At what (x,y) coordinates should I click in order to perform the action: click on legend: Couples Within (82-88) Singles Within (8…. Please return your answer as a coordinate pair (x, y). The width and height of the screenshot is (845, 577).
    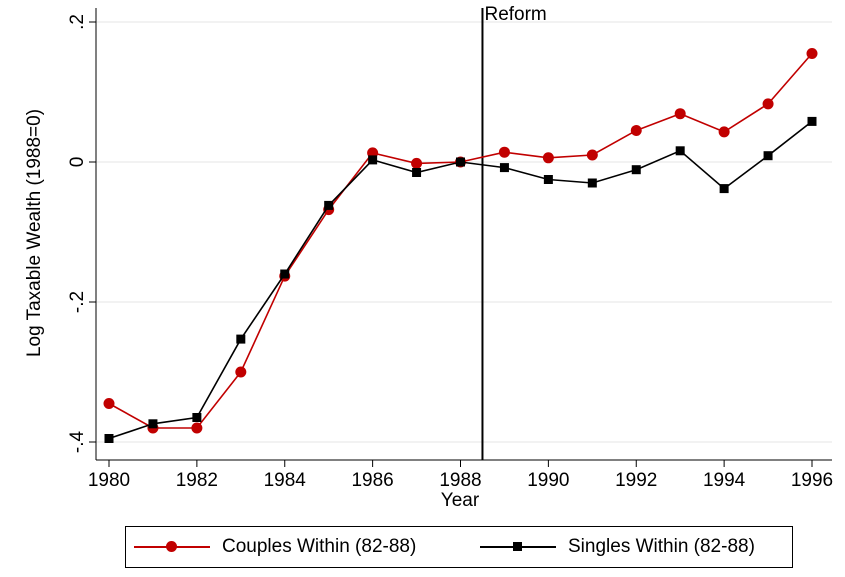
    Looking at the image, I should click on (459, 547).